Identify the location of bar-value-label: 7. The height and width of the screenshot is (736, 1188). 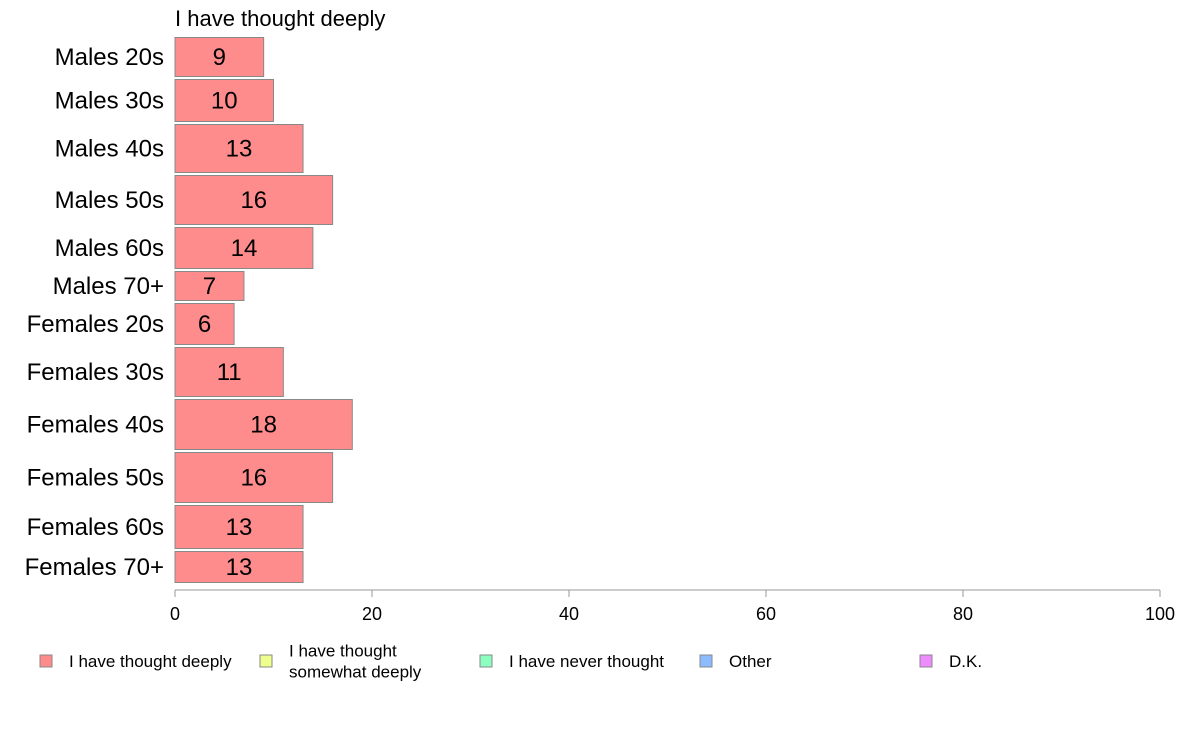
(209, 286).